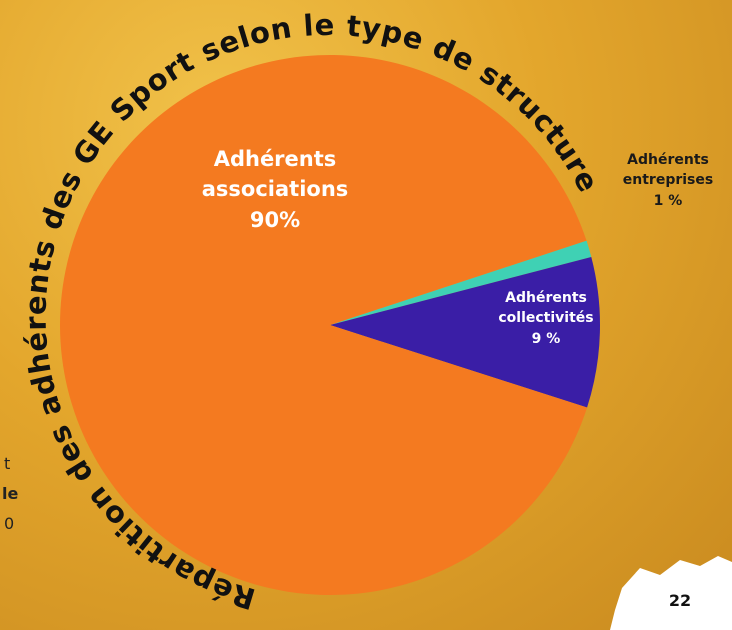  I want to click on slice-value: 9 %, so click(546, 338).